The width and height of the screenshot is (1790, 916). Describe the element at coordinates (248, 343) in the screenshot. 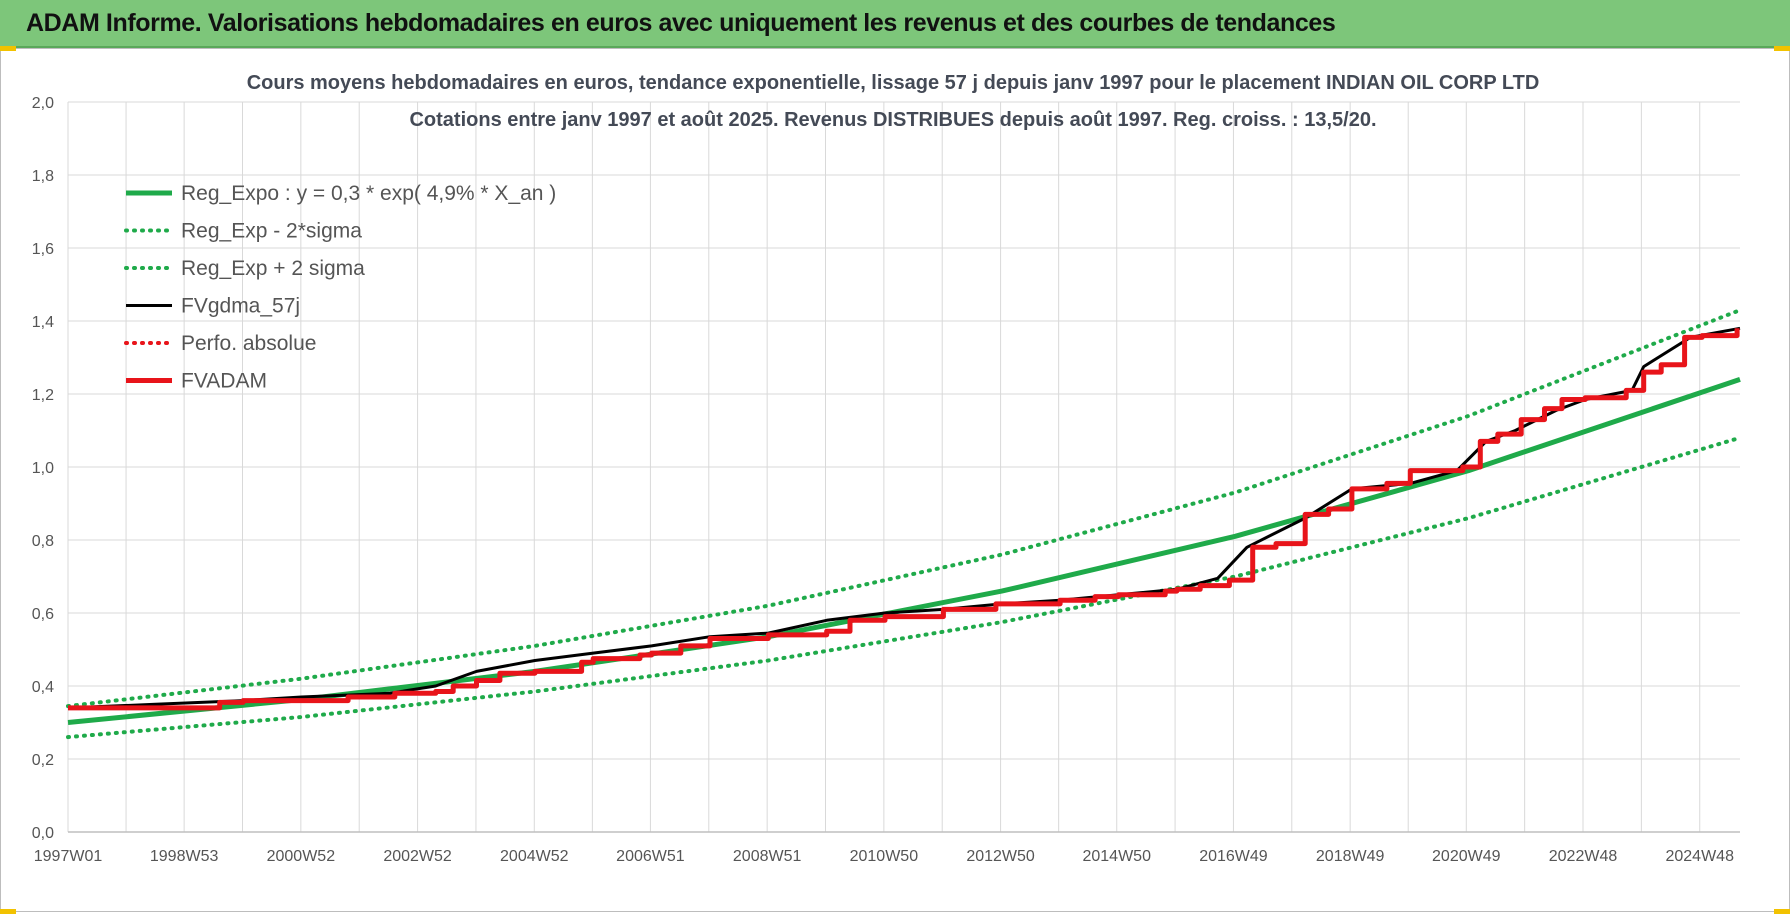

I see `legend-label: Perfo. absolue` at that location.